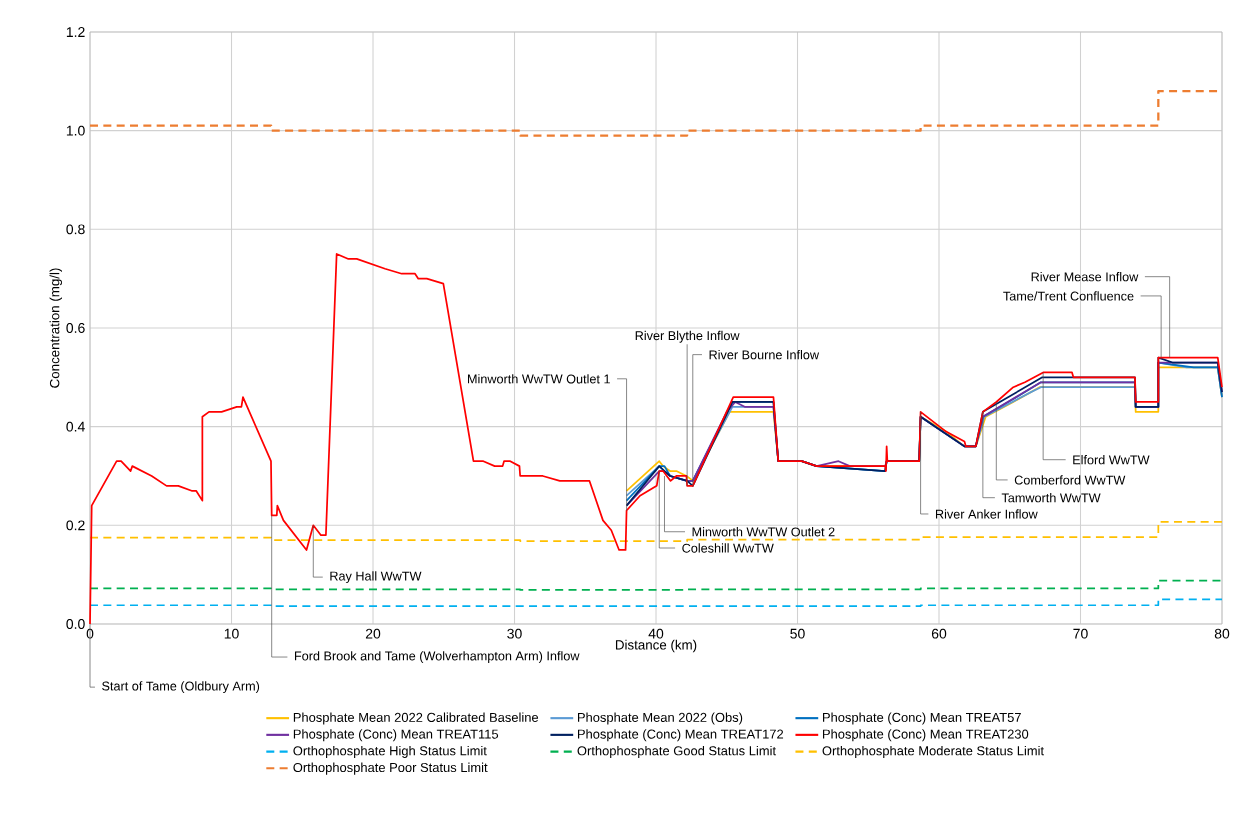 This screenshot has width=1239, height=814. What do you see at coordinates (660, 718) in the screenshot?
I see `legend-label: Phosphate Mean 2022 (Obs)` at bounding box center [660, 718].